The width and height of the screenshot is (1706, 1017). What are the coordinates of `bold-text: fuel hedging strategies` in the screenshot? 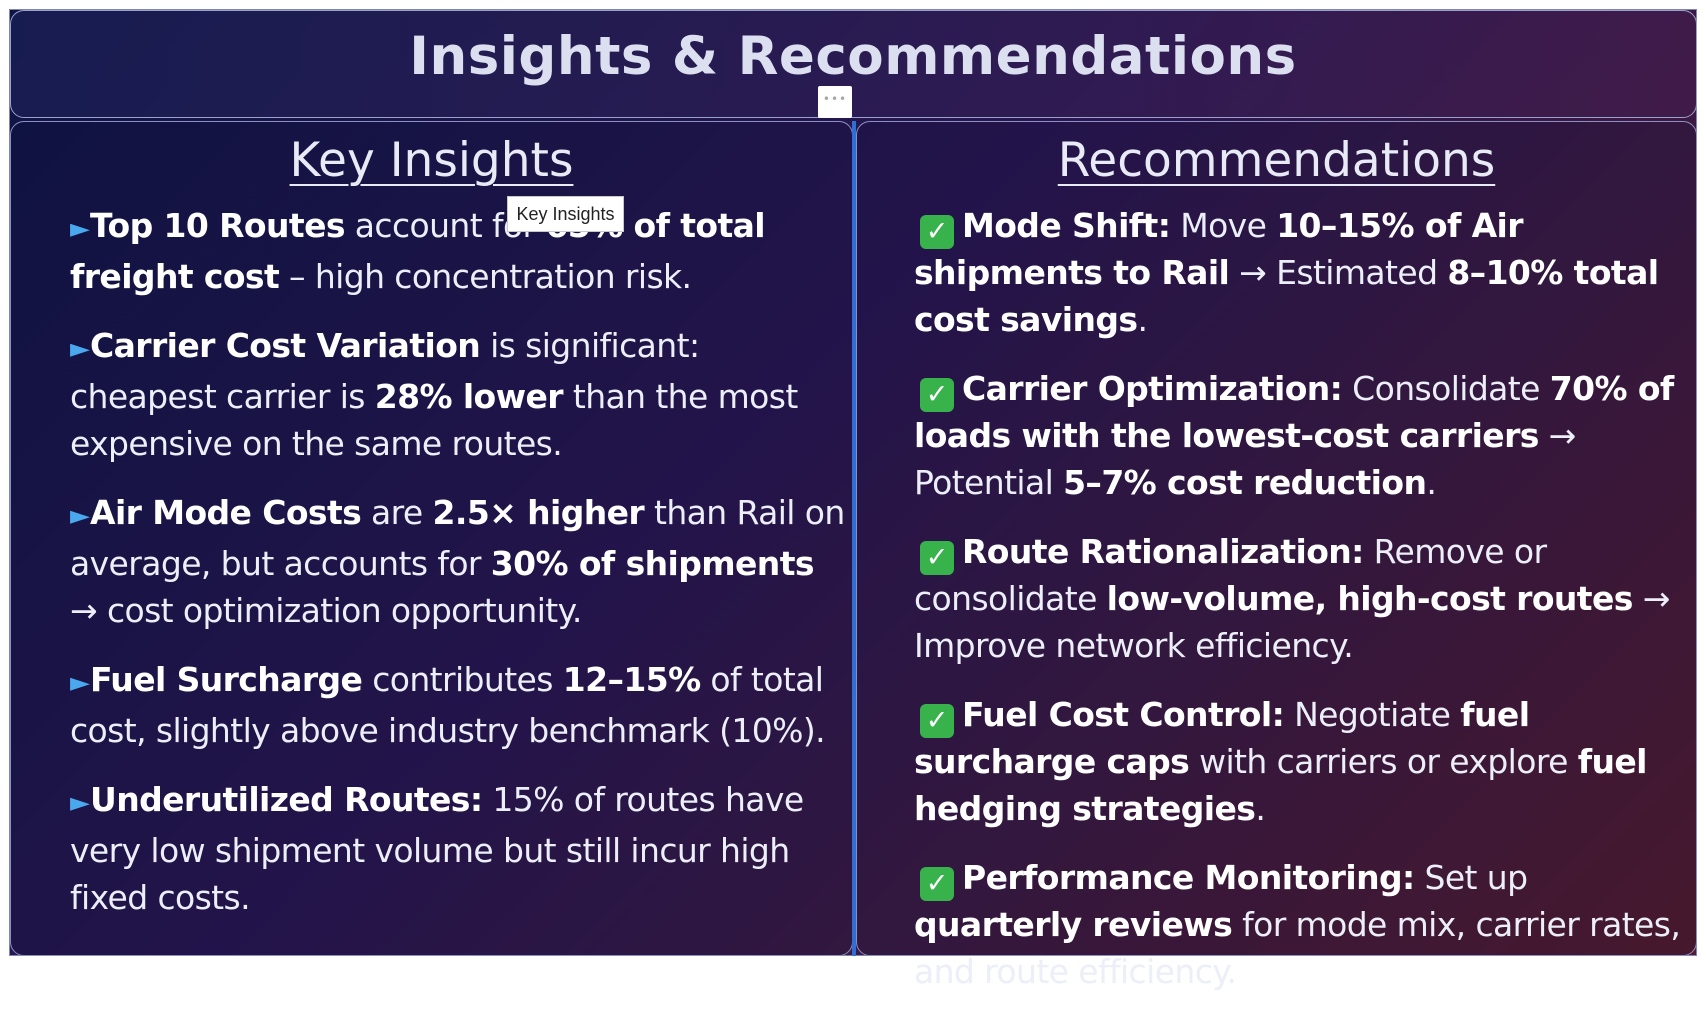 It's located at (1280, 785).